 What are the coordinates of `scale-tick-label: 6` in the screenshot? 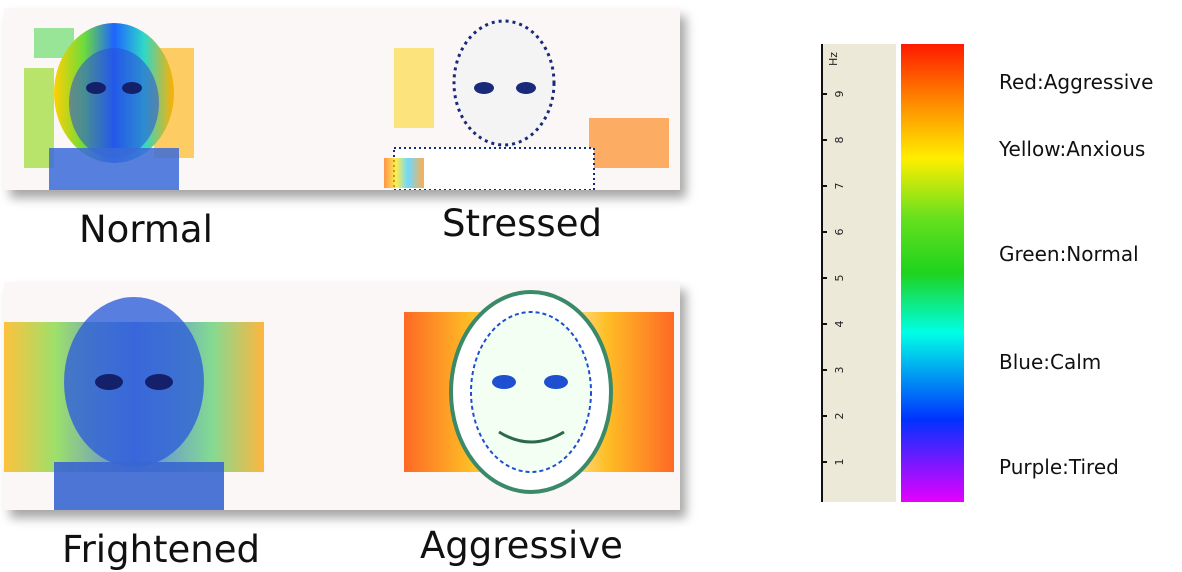 It's located at (839, 232).